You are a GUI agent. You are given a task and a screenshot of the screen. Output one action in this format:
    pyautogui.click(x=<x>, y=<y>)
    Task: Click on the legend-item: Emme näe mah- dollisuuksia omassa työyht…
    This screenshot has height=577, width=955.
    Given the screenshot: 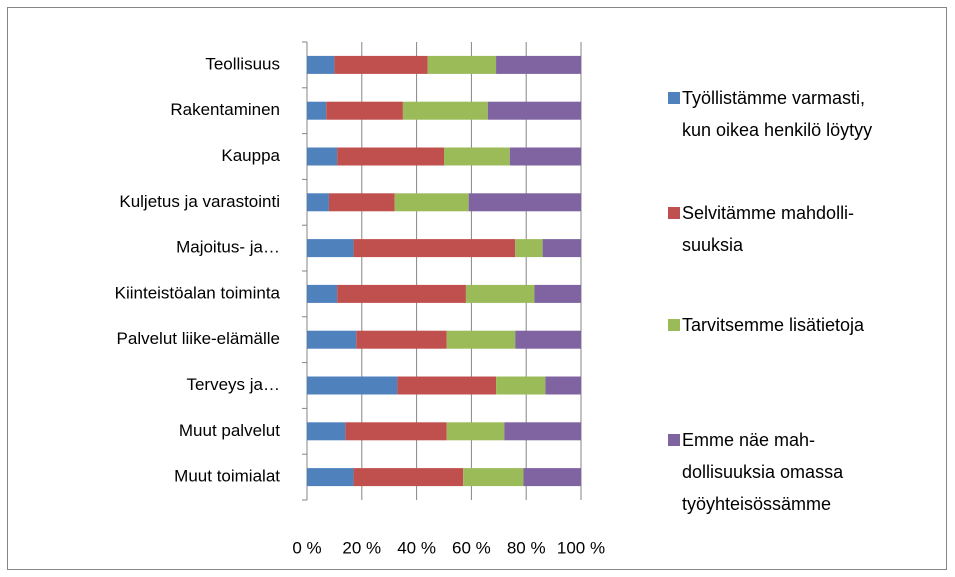 What is the action you would take?
    pyautogui.click(x=755, y=472)
    